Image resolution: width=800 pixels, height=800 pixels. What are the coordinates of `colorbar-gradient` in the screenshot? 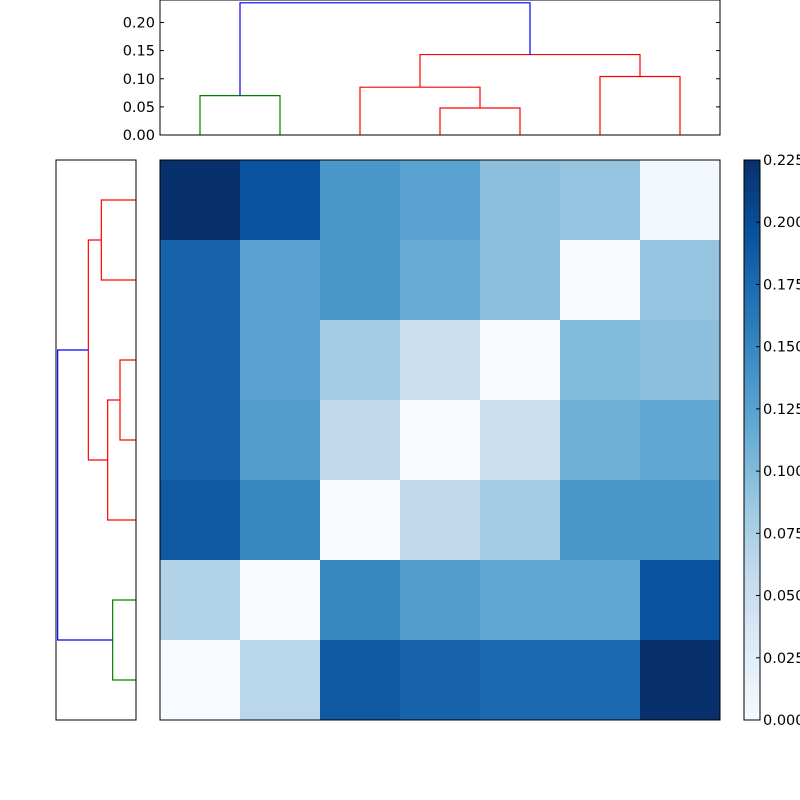 It's located at (752, 440).